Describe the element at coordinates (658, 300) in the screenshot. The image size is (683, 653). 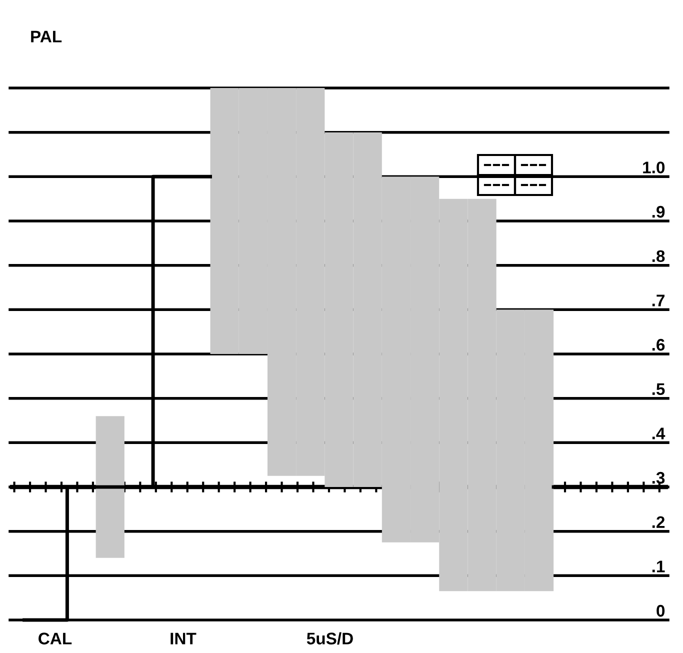
I see `y-tick-label: .7` at that location.